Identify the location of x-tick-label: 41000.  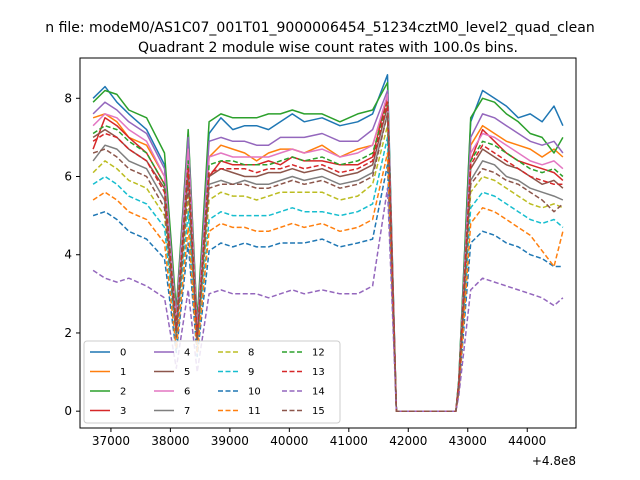
(349, 441).